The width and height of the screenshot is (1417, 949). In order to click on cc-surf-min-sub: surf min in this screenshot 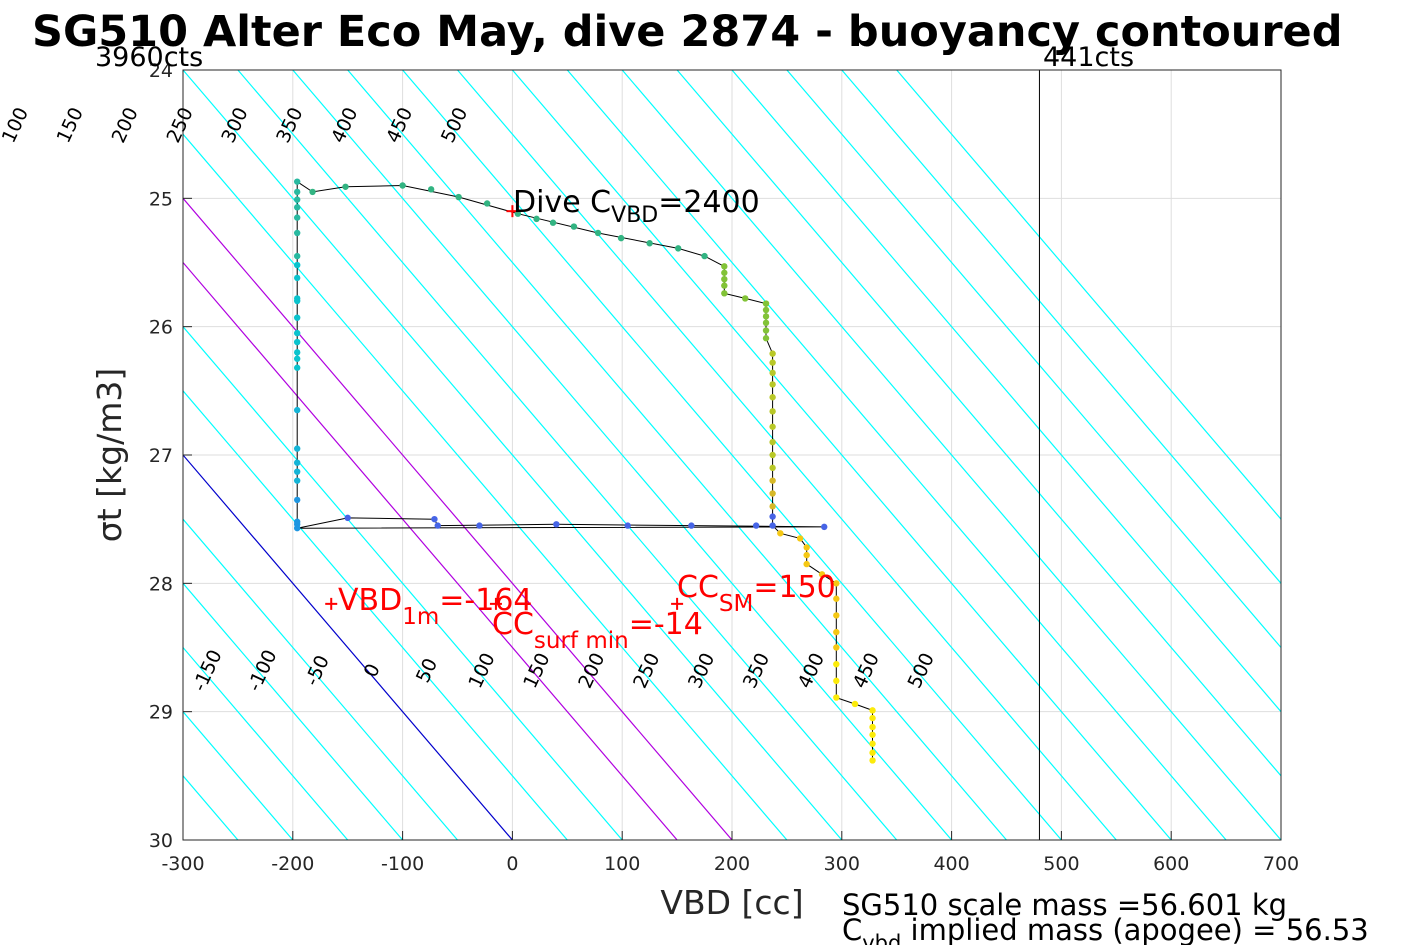, I will do `click(581, 641)`.